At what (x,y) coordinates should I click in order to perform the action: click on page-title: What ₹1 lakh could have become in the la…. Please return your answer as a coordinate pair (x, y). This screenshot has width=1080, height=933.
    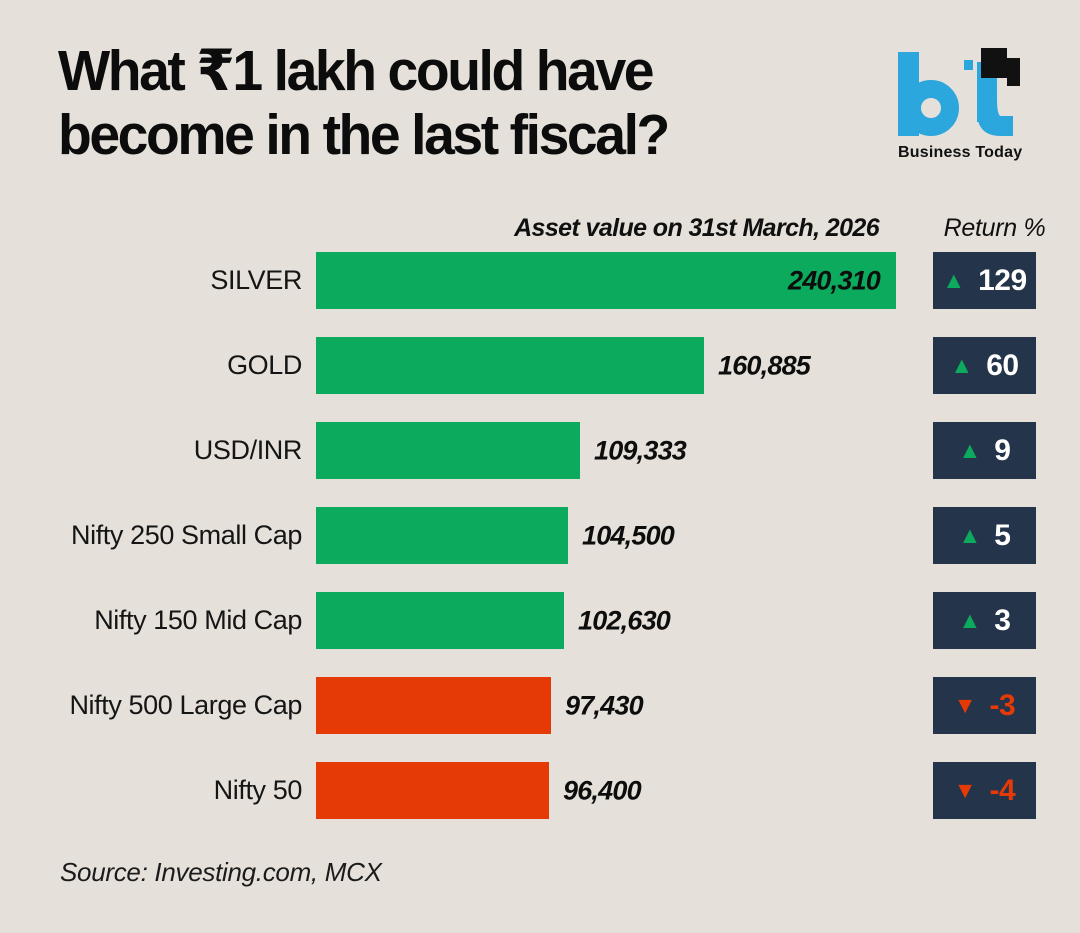
    Looking at the image, I should click on (364, 103).